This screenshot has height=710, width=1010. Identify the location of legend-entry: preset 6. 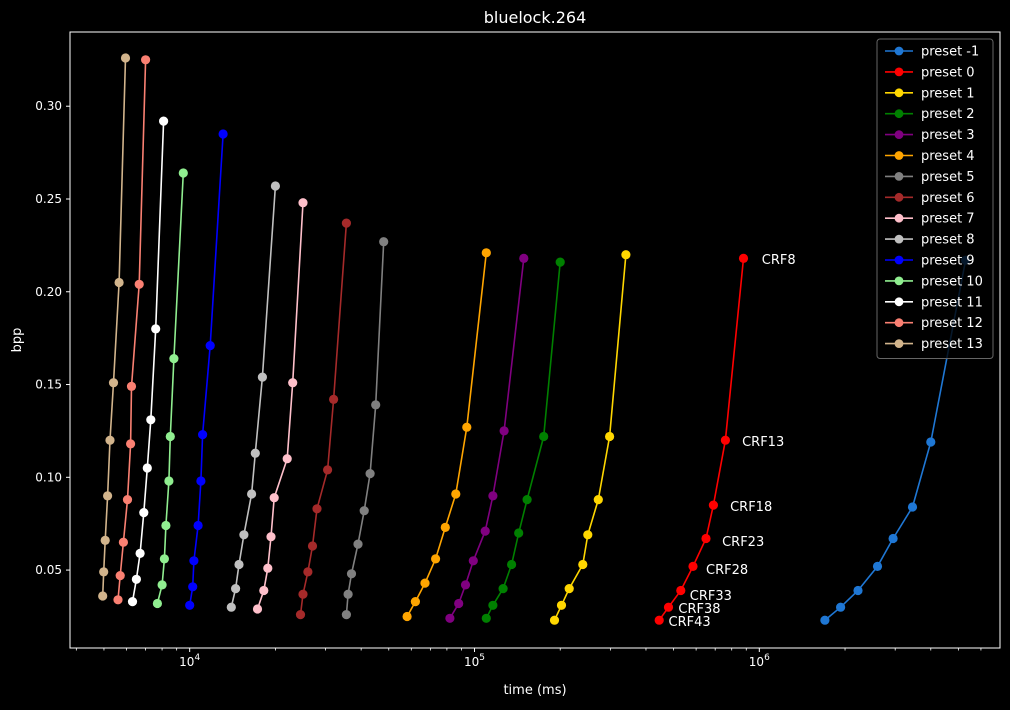
(930, 198).